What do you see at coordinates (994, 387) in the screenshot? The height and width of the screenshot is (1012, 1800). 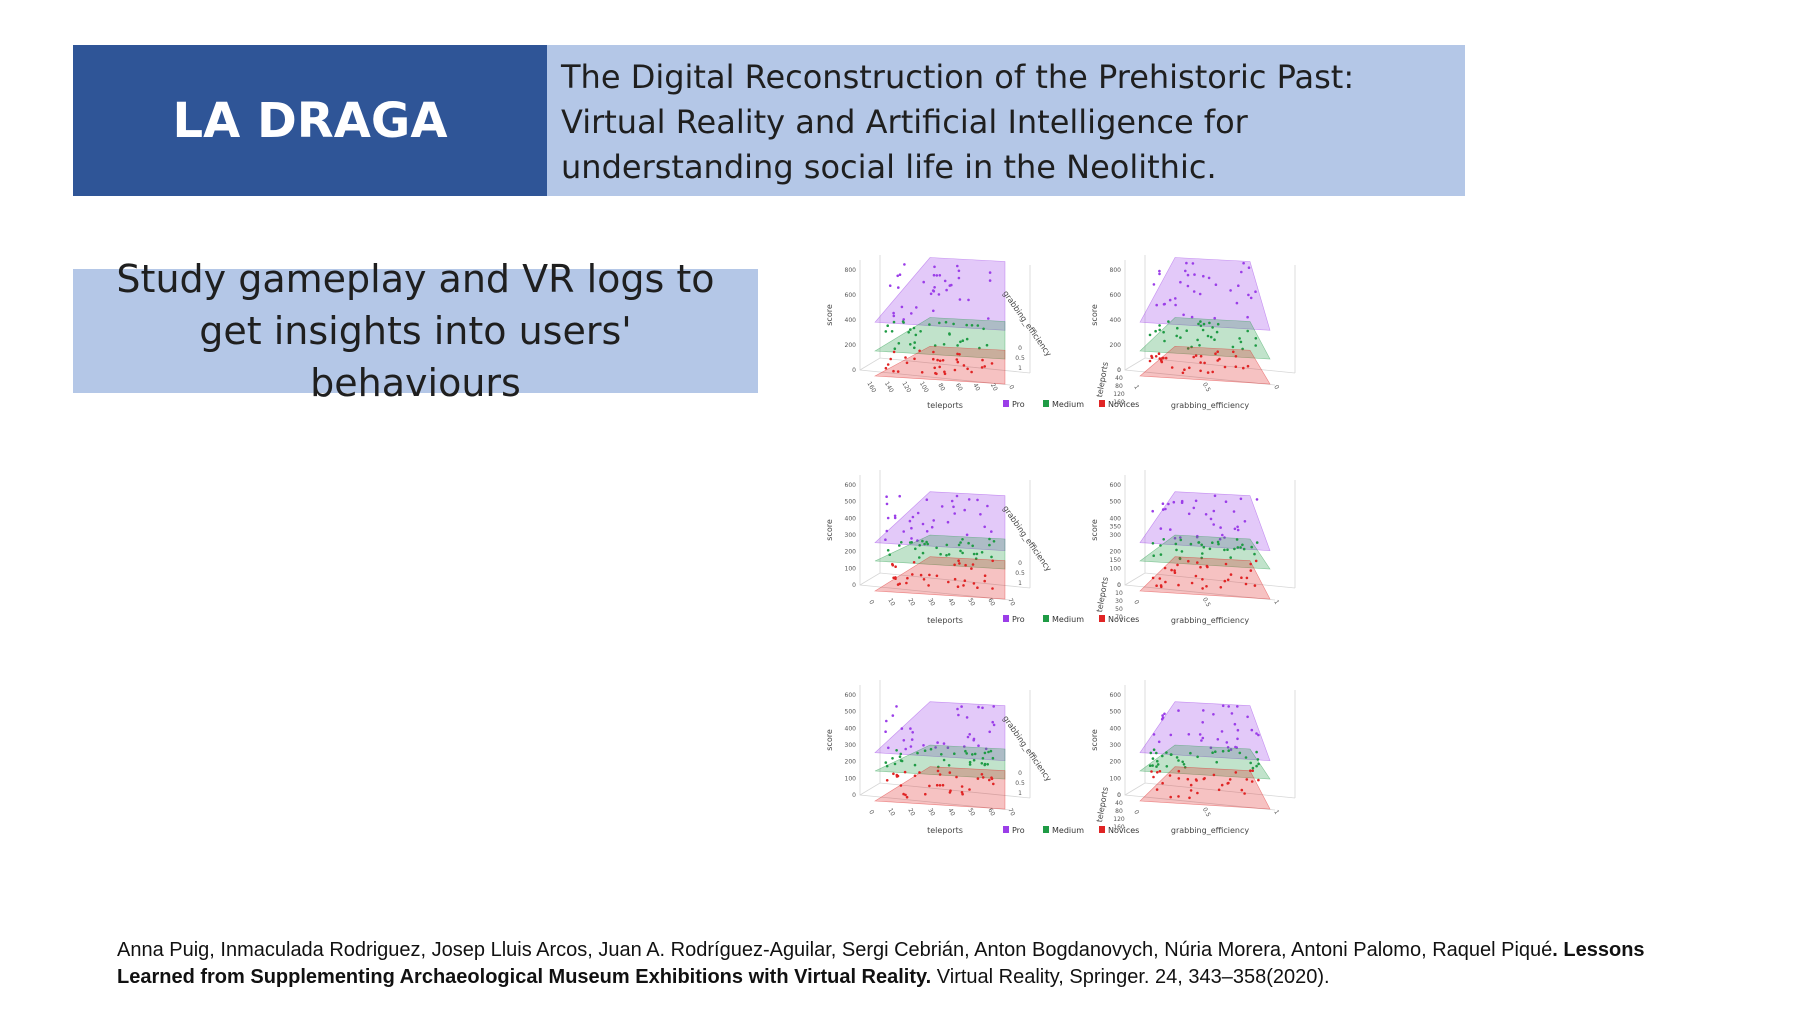 I see `x-tick-label: 20` at bounding box center [994, 387].